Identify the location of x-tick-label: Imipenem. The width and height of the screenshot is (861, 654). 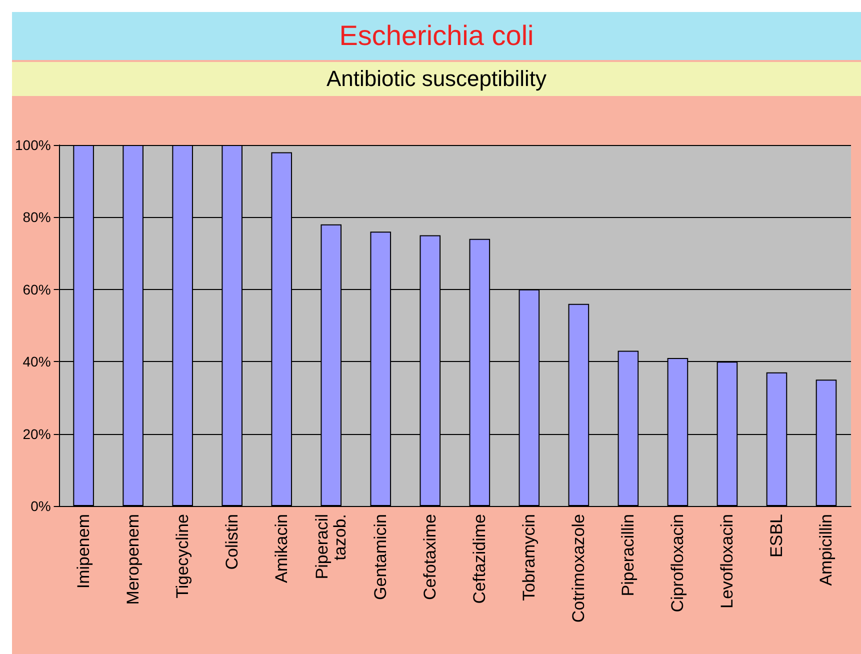
(84, 551).